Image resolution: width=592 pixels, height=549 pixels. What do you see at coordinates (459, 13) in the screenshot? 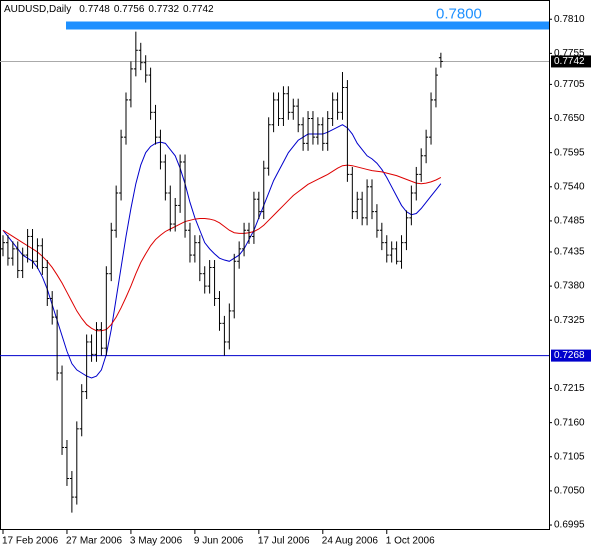
I see `level-label: 0.7800` at bounding box center [459, 13].